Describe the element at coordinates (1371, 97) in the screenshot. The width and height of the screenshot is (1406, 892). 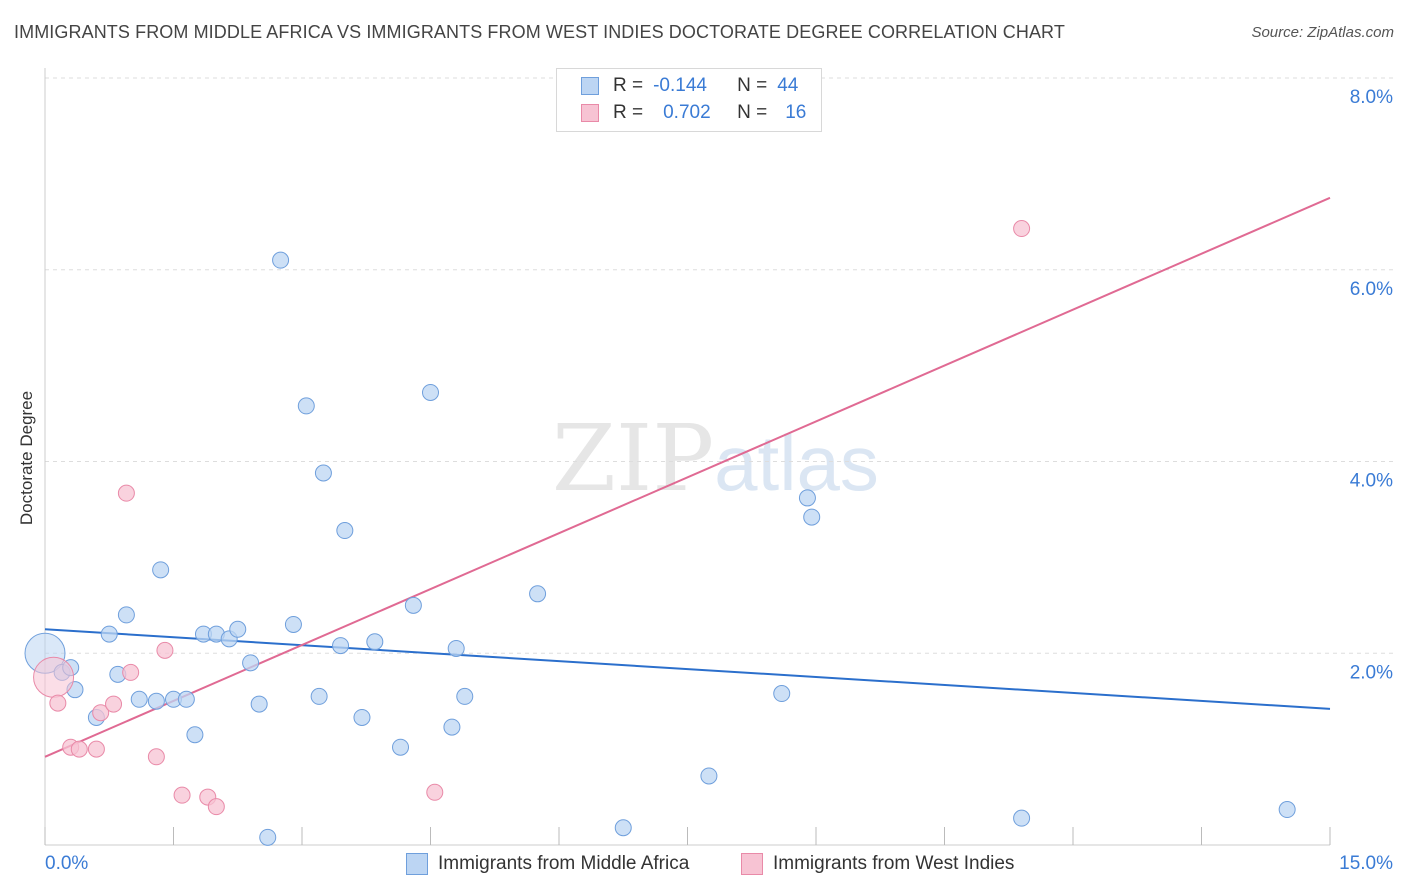
I see `y-tick-label: 8.0%` at that location.